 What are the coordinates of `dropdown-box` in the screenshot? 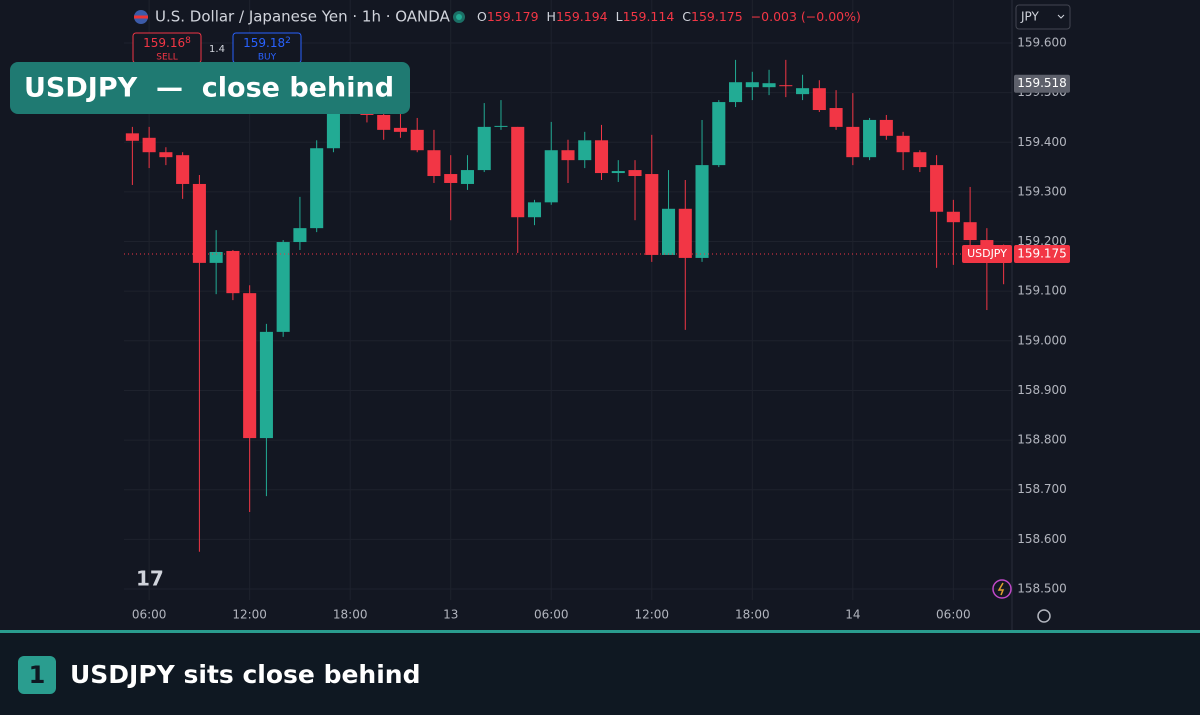 It's located at (1043, 17).